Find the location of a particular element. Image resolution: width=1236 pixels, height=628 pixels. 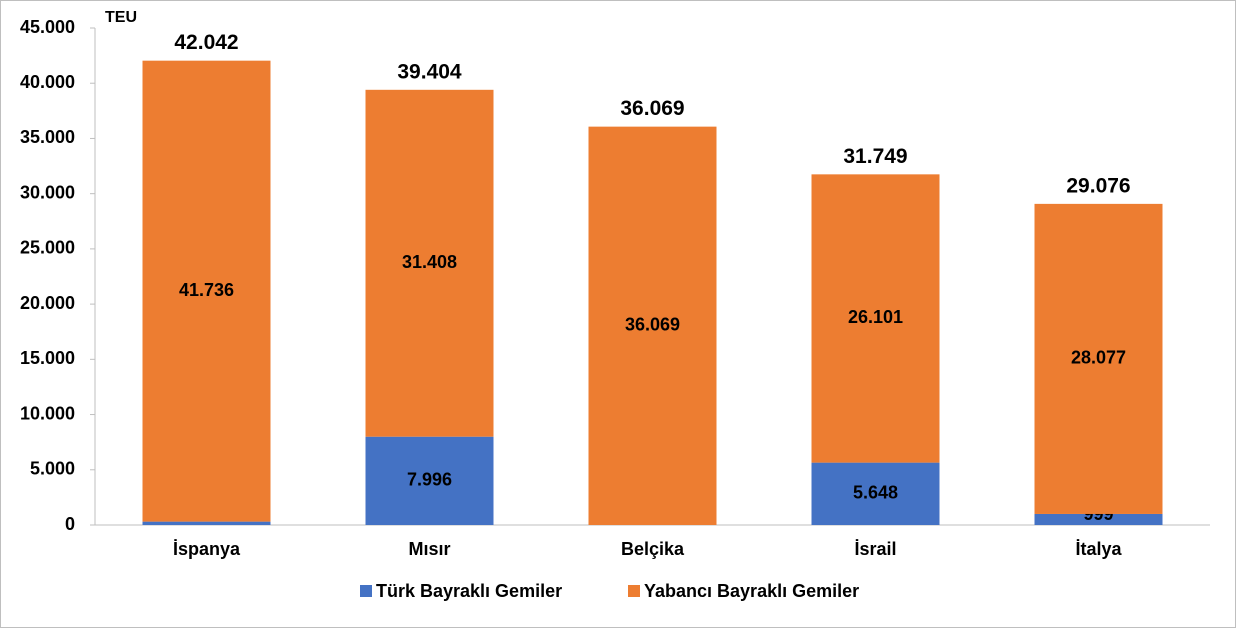

y-tick-label: 40.000 is located at coordinates (47, 82).